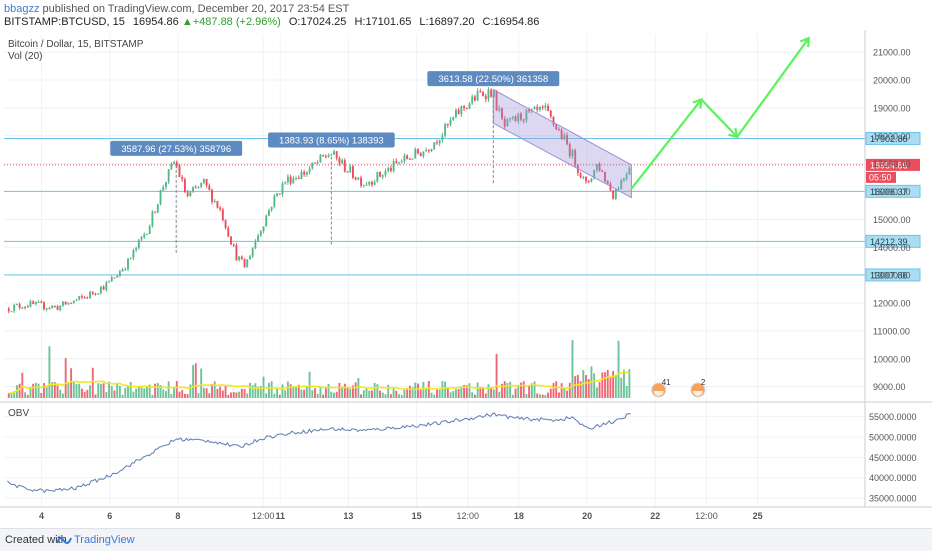 The image size is (932, 551). I want to click on open-text: O:17024.25, so click(317, 22).